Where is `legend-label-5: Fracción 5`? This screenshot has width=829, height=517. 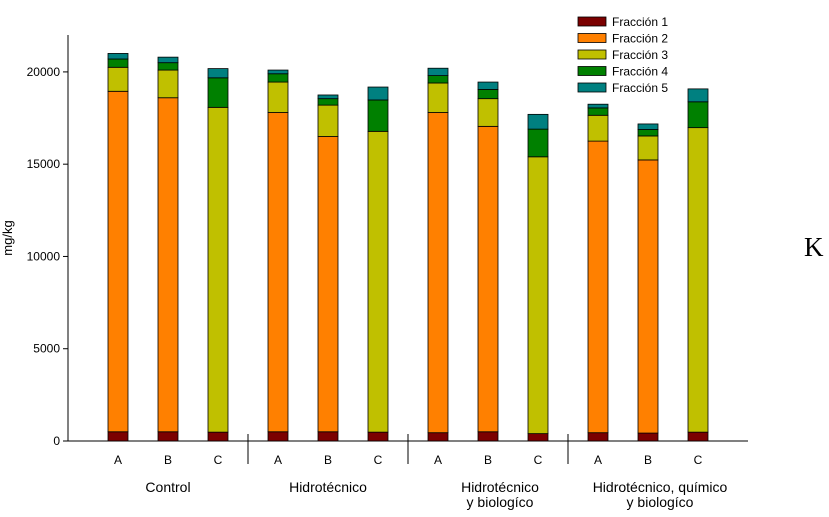 legend-label-5: Fracción 5 is located at coordinates (640, 88).